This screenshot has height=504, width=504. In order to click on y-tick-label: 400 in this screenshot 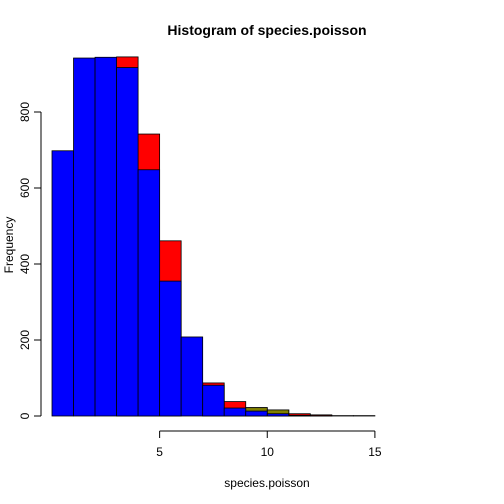, I will do `click(25, 264)`.